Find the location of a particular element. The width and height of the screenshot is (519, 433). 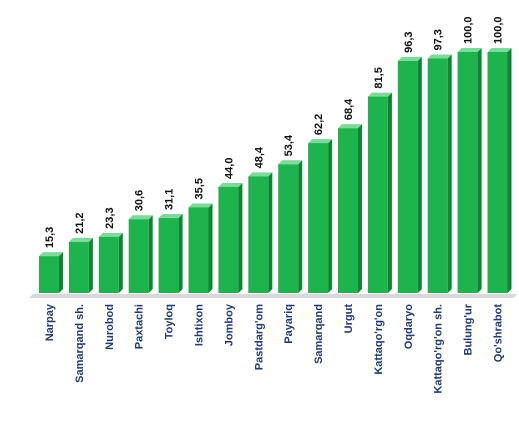

x-tick-label: Pastdarg'om is located at coordinates (259, 337).